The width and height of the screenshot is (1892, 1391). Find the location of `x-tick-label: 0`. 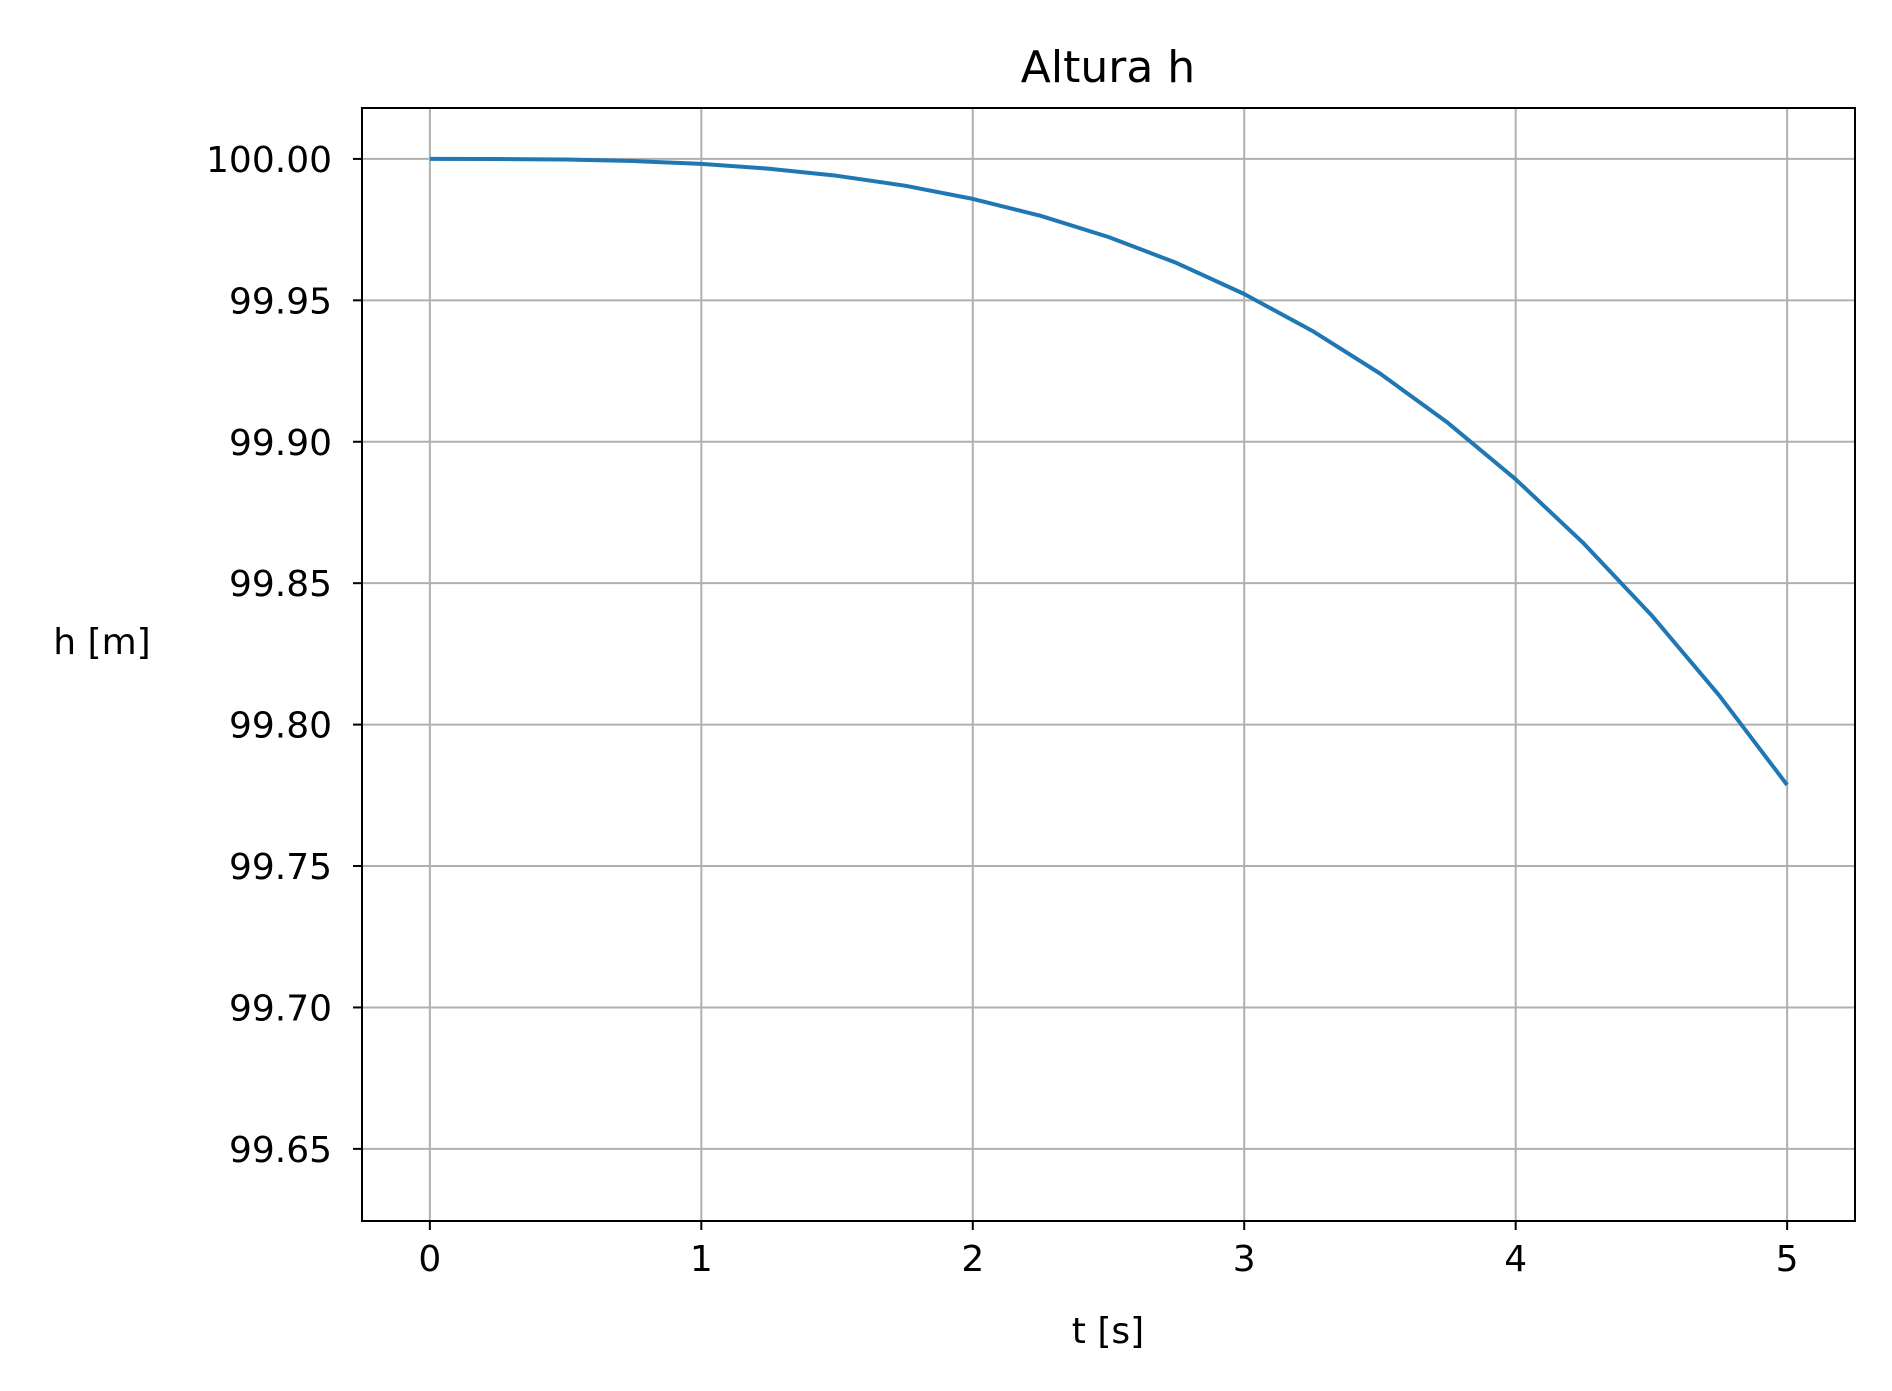

x-tick-label: 0 is located at coordinates (429, 1259).